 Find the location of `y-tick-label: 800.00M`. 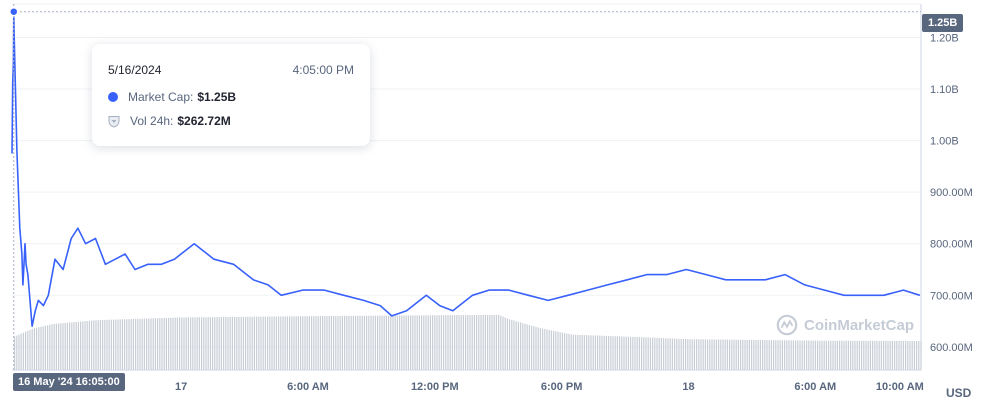

y-tick-label: 800.00M is located at coordinates (951, 245).